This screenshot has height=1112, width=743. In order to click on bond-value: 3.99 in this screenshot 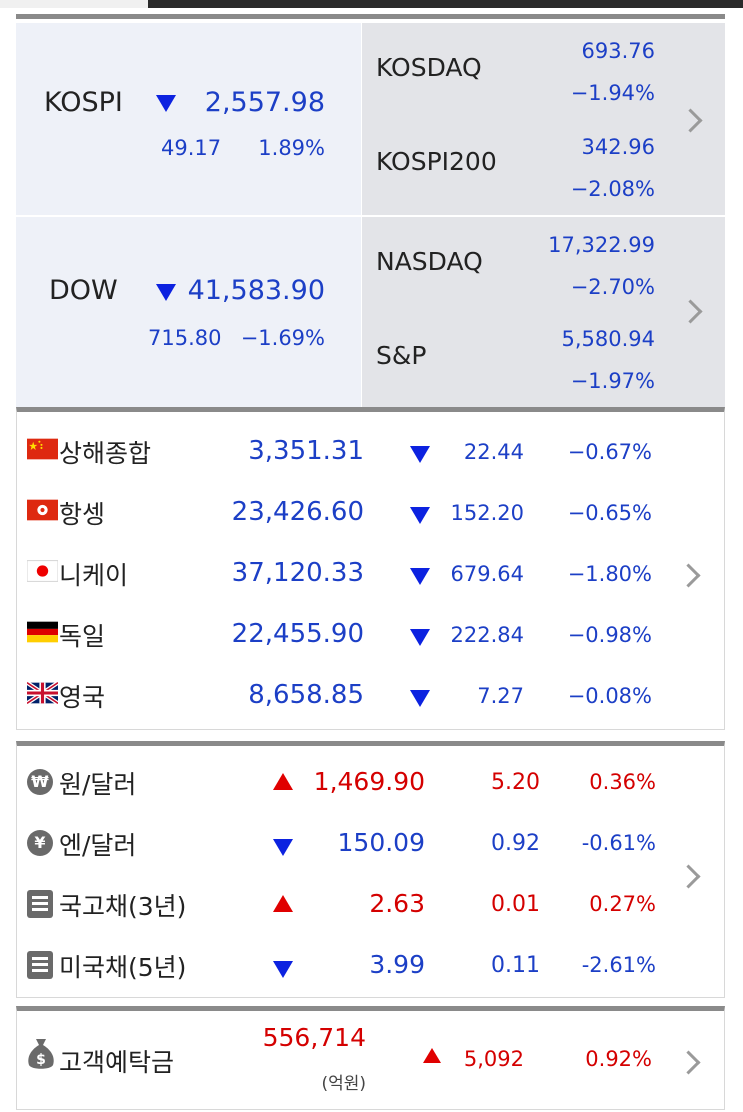, I will do `click(397, 964)`.